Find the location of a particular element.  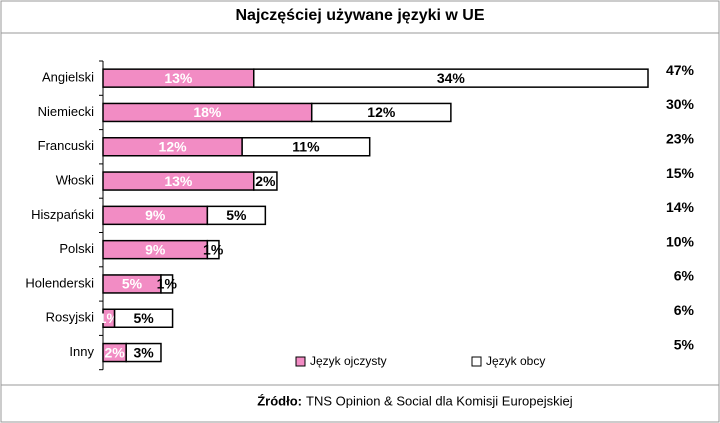

total-label: 14% is located at coordinates (680, 207).